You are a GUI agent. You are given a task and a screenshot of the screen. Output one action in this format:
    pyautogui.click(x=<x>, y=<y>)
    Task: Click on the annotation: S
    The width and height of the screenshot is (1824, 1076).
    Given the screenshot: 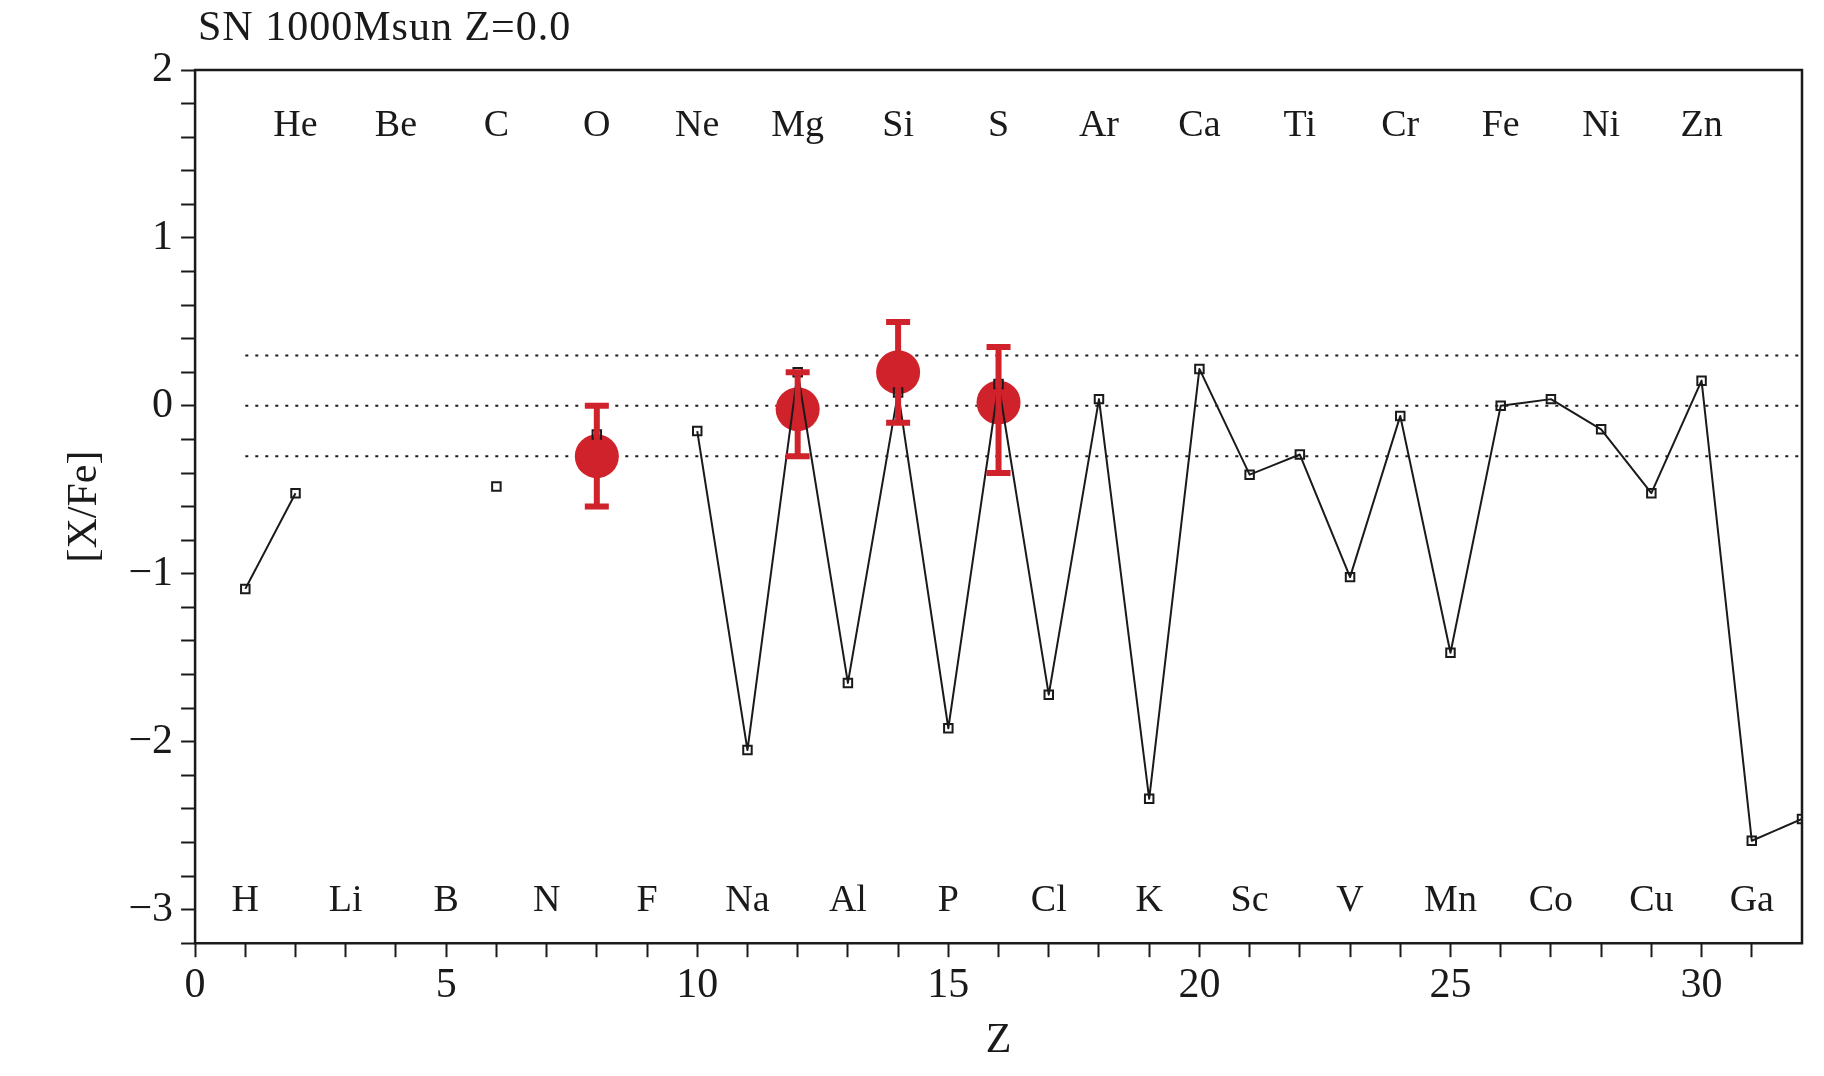 What is the action you would take?
    pyautogui.click(x=998, y=122)
    